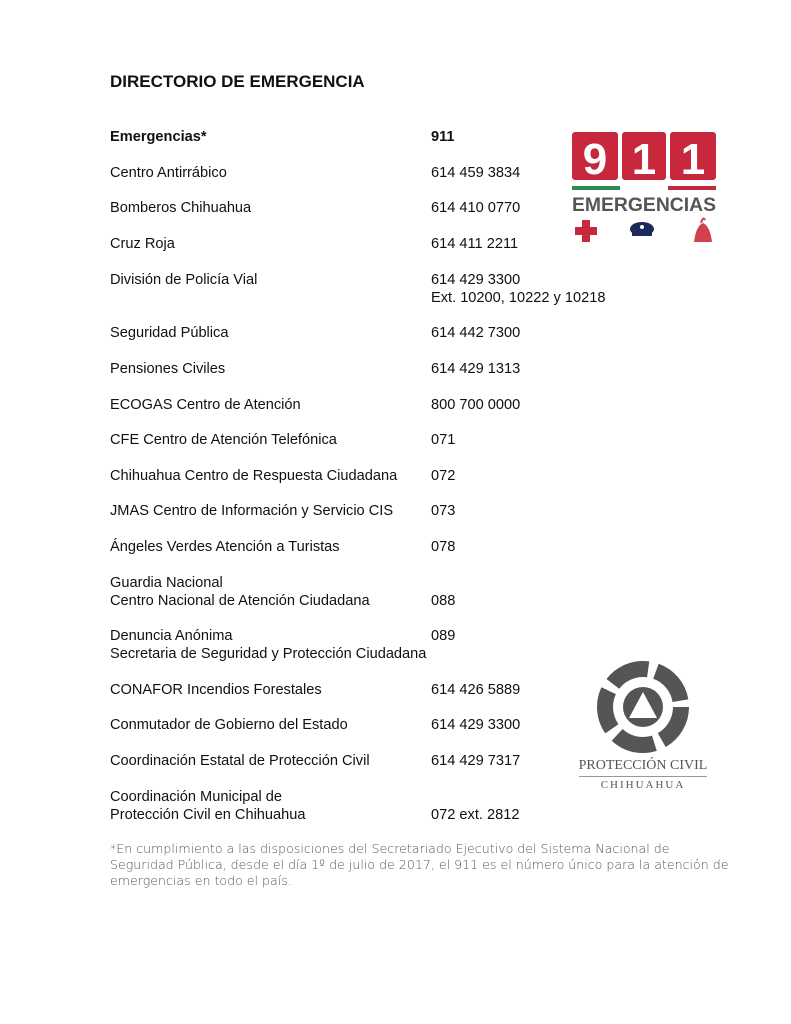 This screenshot has width=791, height=1024. Describe the element at coordinates (443, 440) in the screenshot. I see `entry-number: 071` at that location.